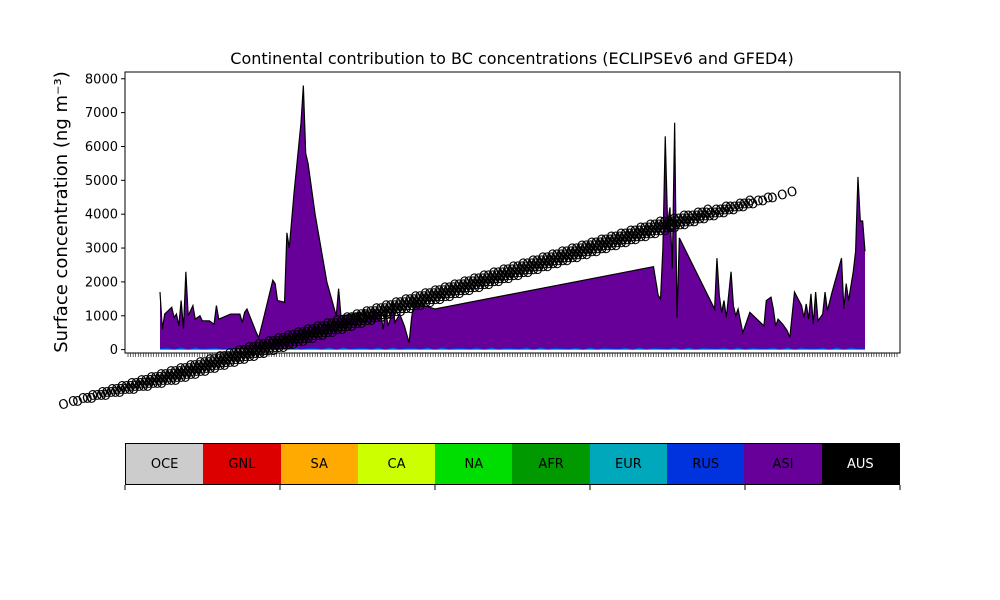 The width and height of the screenshot is (1000, 600). Describe the element at coordinates (319, 464) in the screenshot. I see `legend-swatch-sa: SA` at that location.